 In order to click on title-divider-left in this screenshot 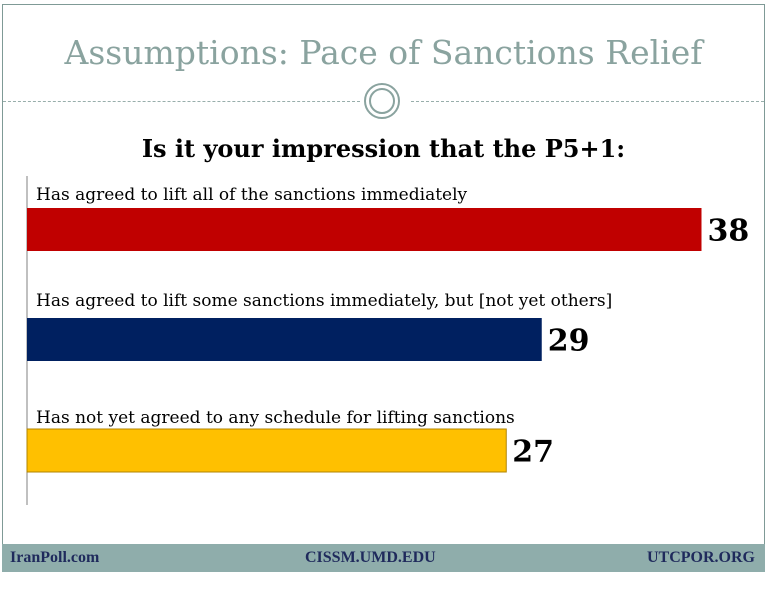, I will do `click(181, 101)`.